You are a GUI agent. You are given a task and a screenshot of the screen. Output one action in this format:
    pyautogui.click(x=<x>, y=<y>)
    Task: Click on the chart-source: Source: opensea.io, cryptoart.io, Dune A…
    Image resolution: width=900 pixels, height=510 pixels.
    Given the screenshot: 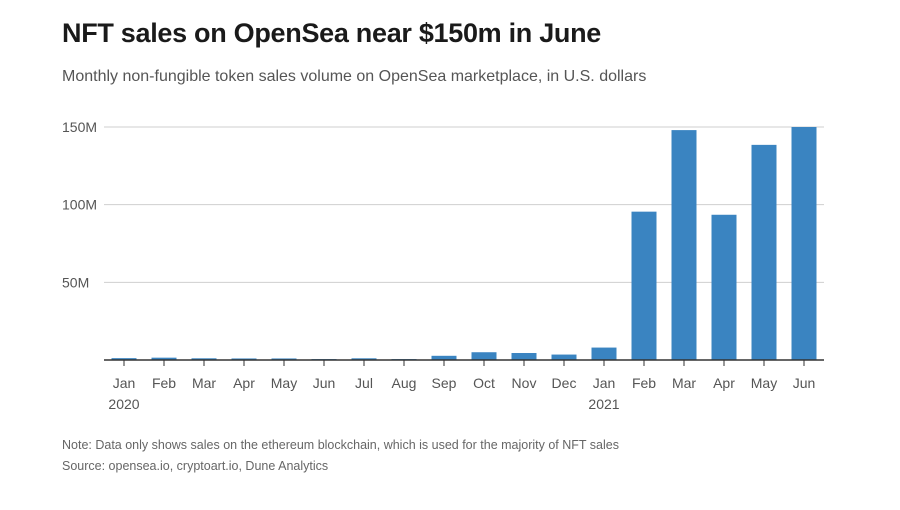 What is the action you would take?
    pyautogui.click(x=195, y=466)
    